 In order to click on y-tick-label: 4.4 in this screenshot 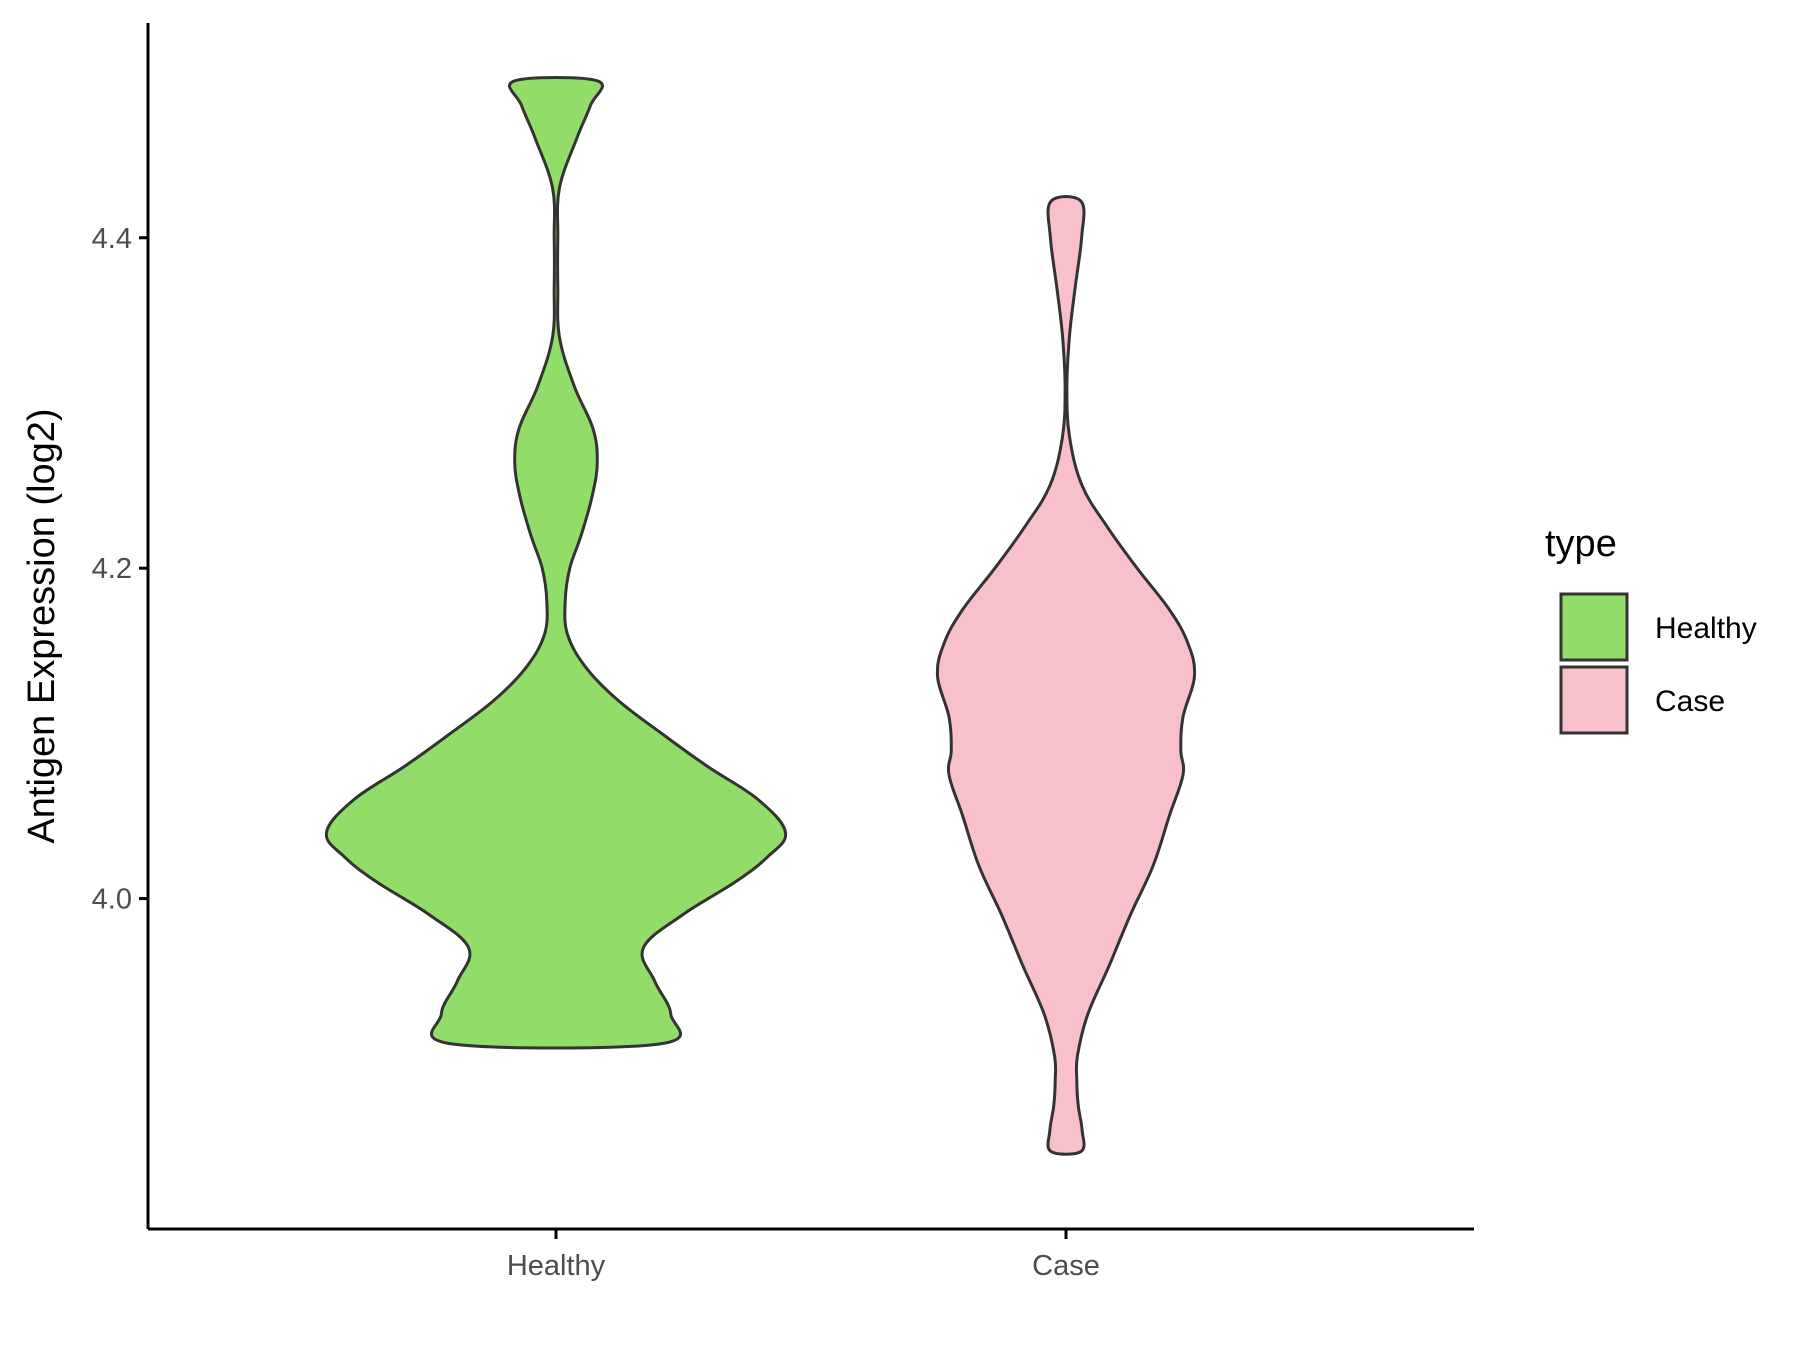, I will do `click(112, 239)`.